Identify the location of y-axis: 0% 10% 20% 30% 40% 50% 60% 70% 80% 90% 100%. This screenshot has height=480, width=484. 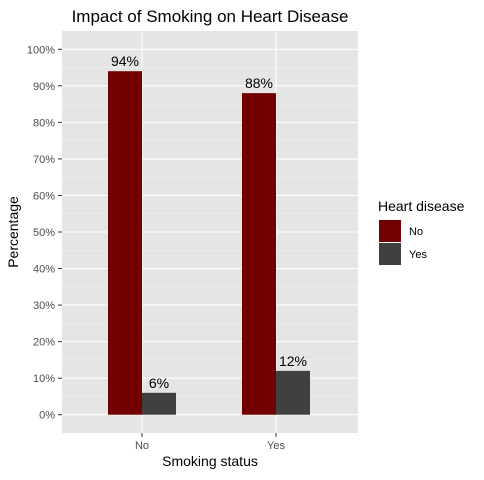
(44, 232).